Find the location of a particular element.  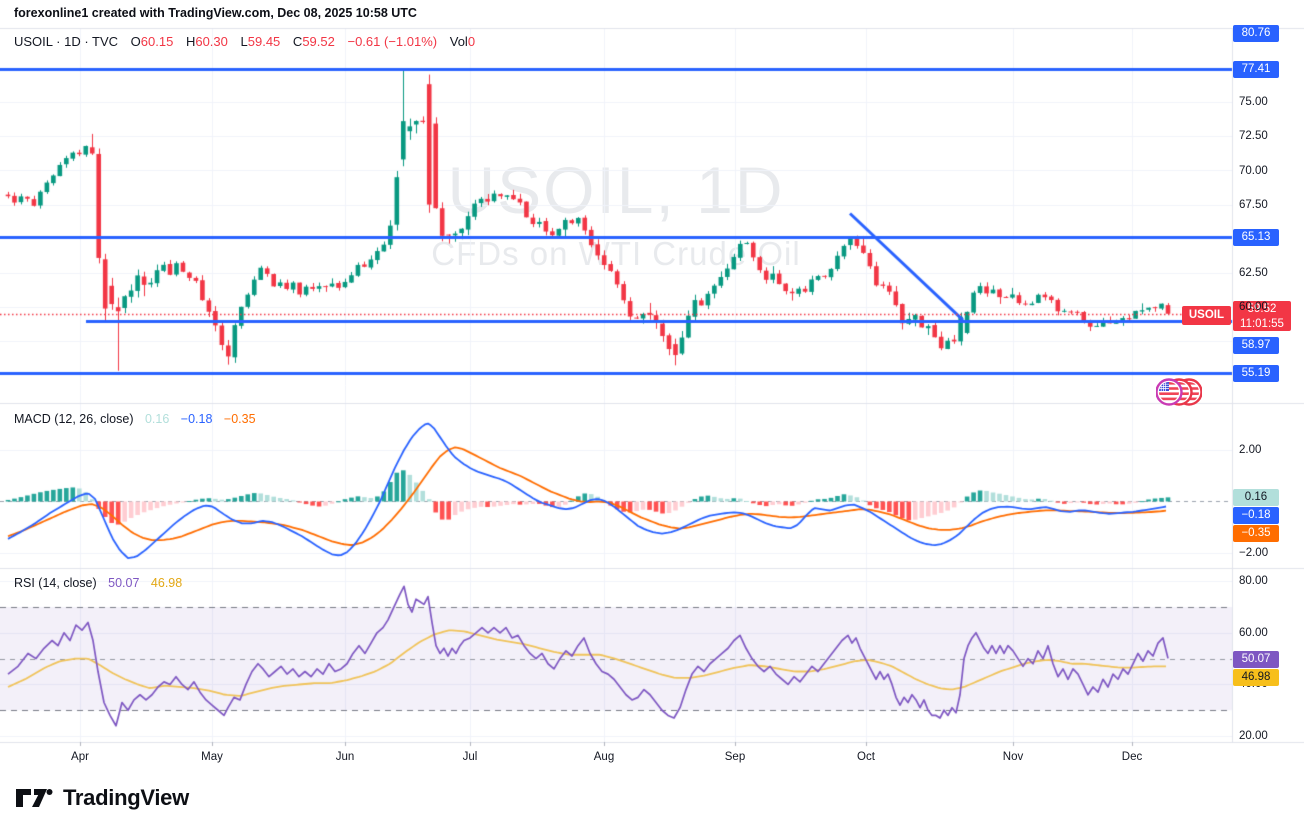

tradingview-logo-text: TradingView is located at coordinates (126, 797).